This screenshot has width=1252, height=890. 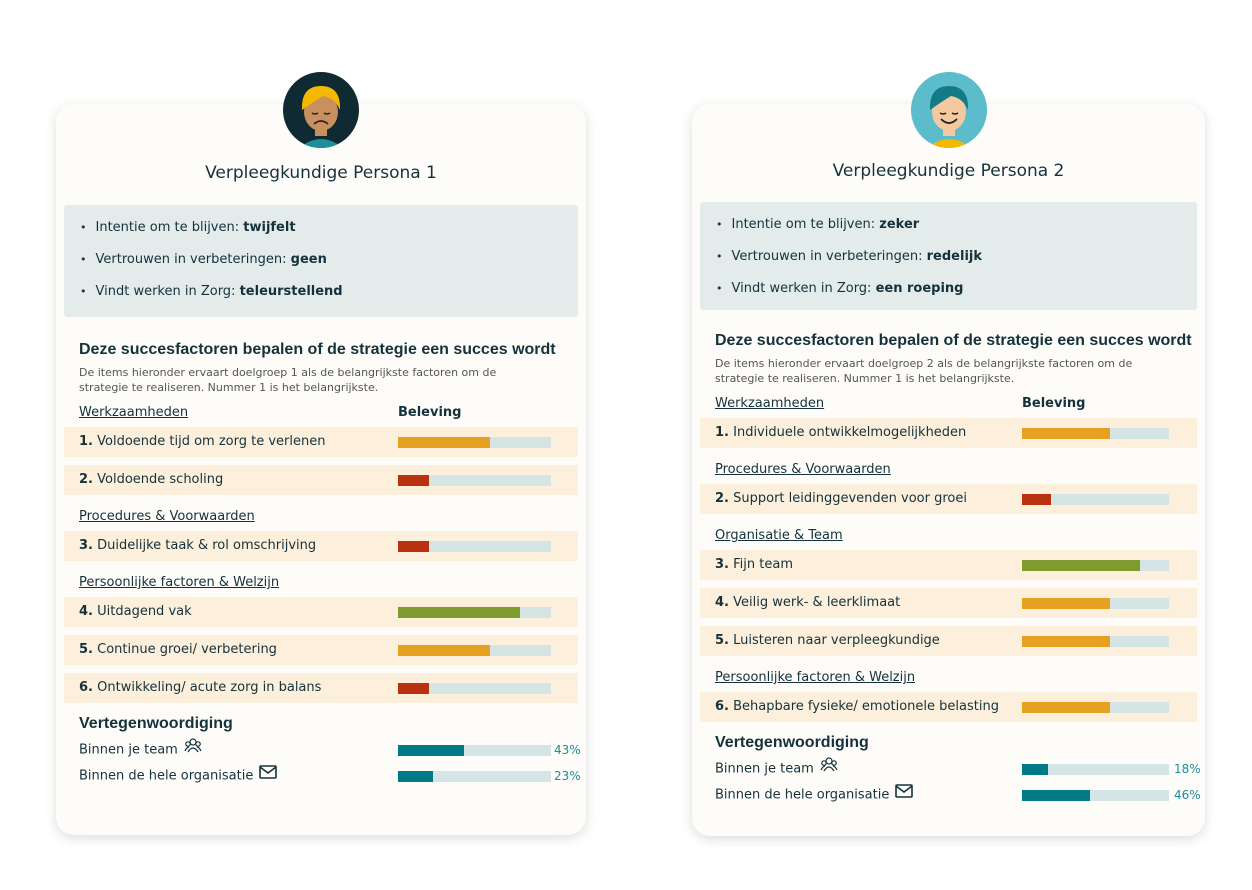 I want to click on factor-row: 6. Ontwikkeling/ acute zorg in balans, so click(x=321, y=688).